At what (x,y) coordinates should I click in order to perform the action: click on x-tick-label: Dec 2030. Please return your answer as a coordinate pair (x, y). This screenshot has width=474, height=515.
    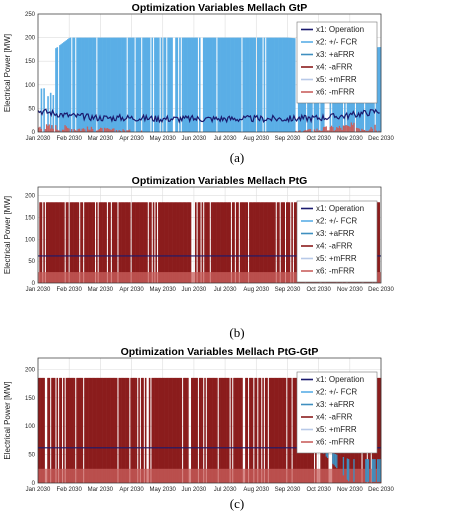
    Looking at the image, I should click on (381, 290).